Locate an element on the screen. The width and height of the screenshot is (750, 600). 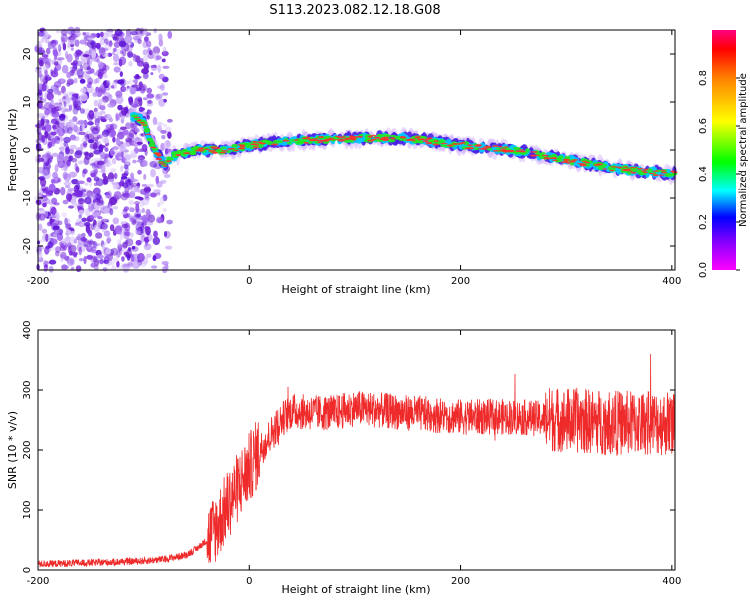
snr-y-tick-label: 100 is located at coordinates (27, 509).